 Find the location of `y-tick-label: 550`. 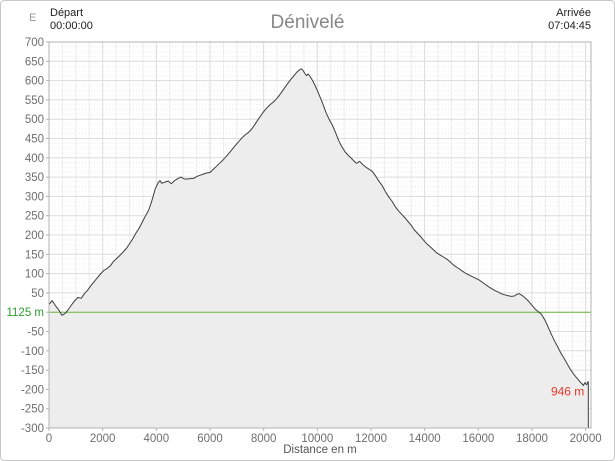

y-tick-label: 550 is located at coordinates (34, 101).